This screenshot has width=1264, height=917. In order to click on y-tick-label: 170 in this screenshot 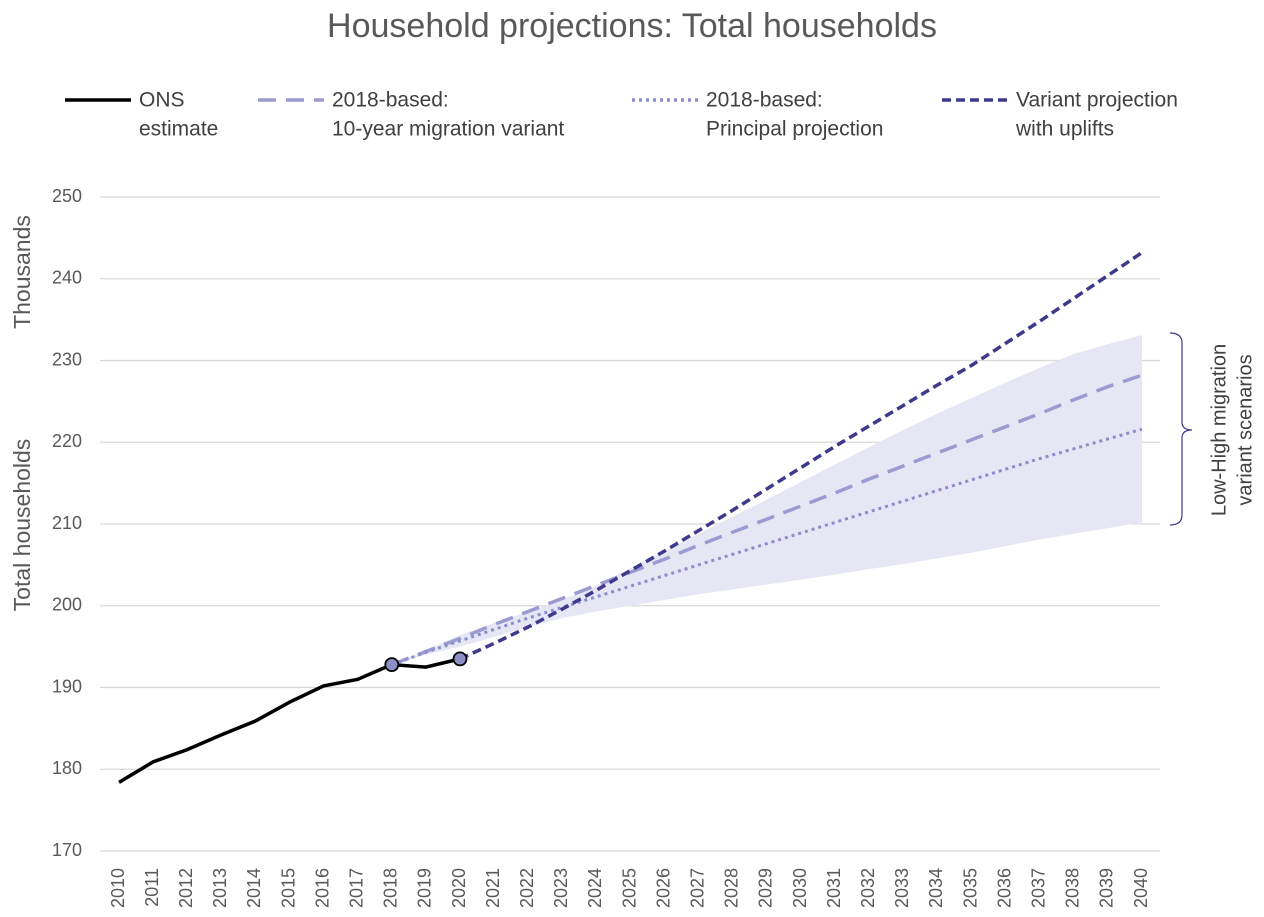, I will do `click(67, 850)`.